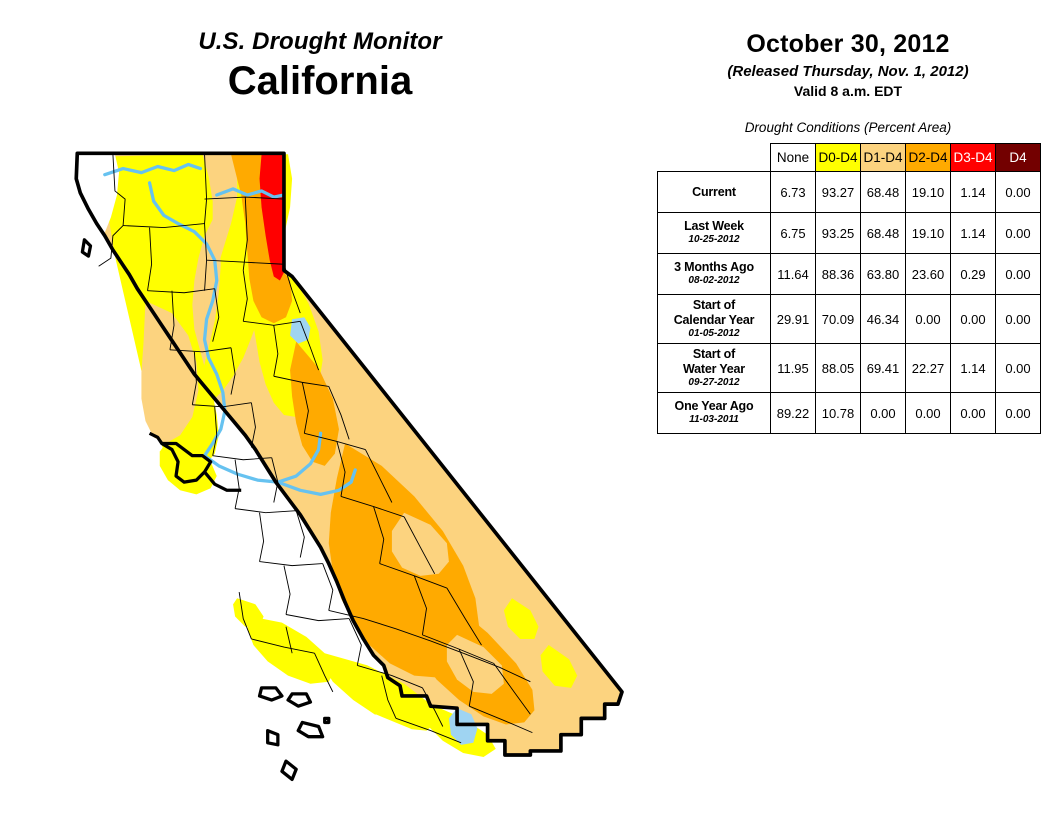  I want to click on table-cell-value: 11.64, so click(793, 274).